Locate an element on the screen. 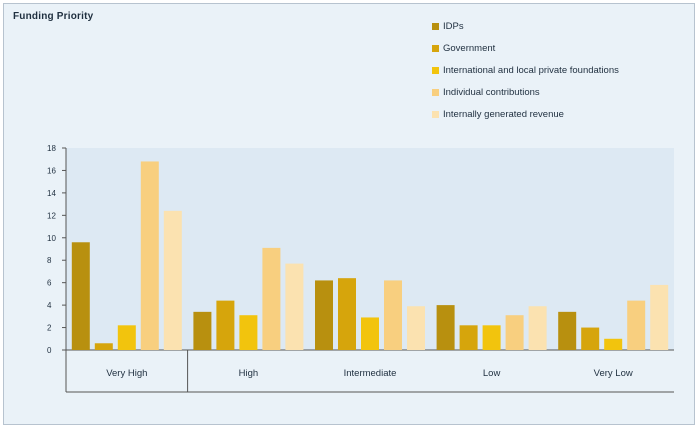  bar-idps-very-low is located at coordinates (567, 330).